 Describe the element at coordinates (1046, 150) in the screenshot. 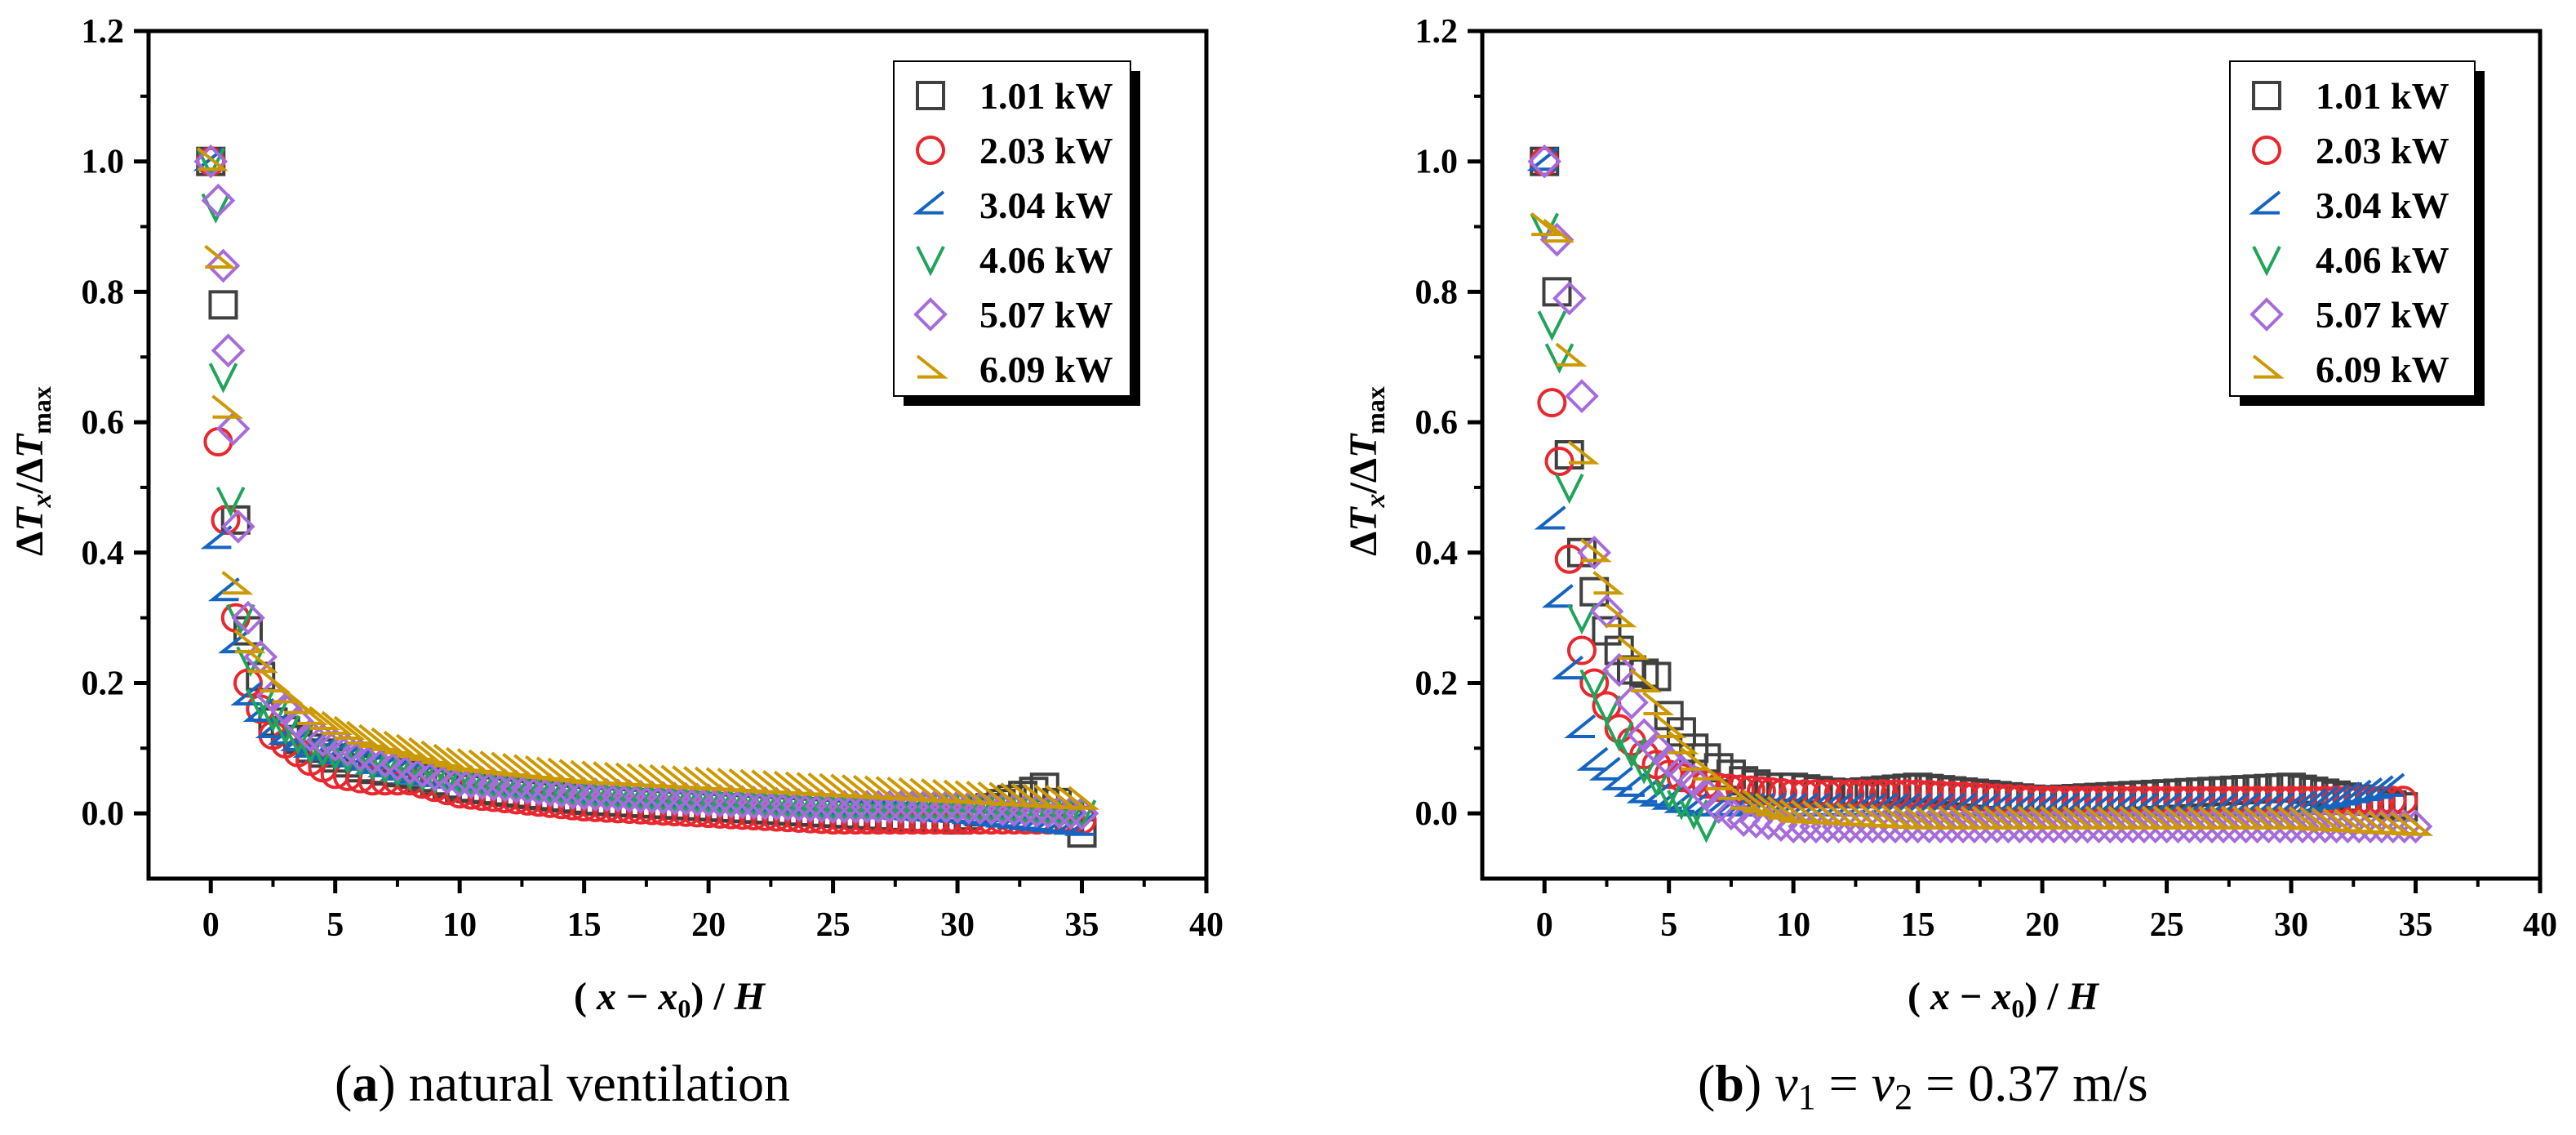

I see `legend-label: 2.03 kW` at that location.